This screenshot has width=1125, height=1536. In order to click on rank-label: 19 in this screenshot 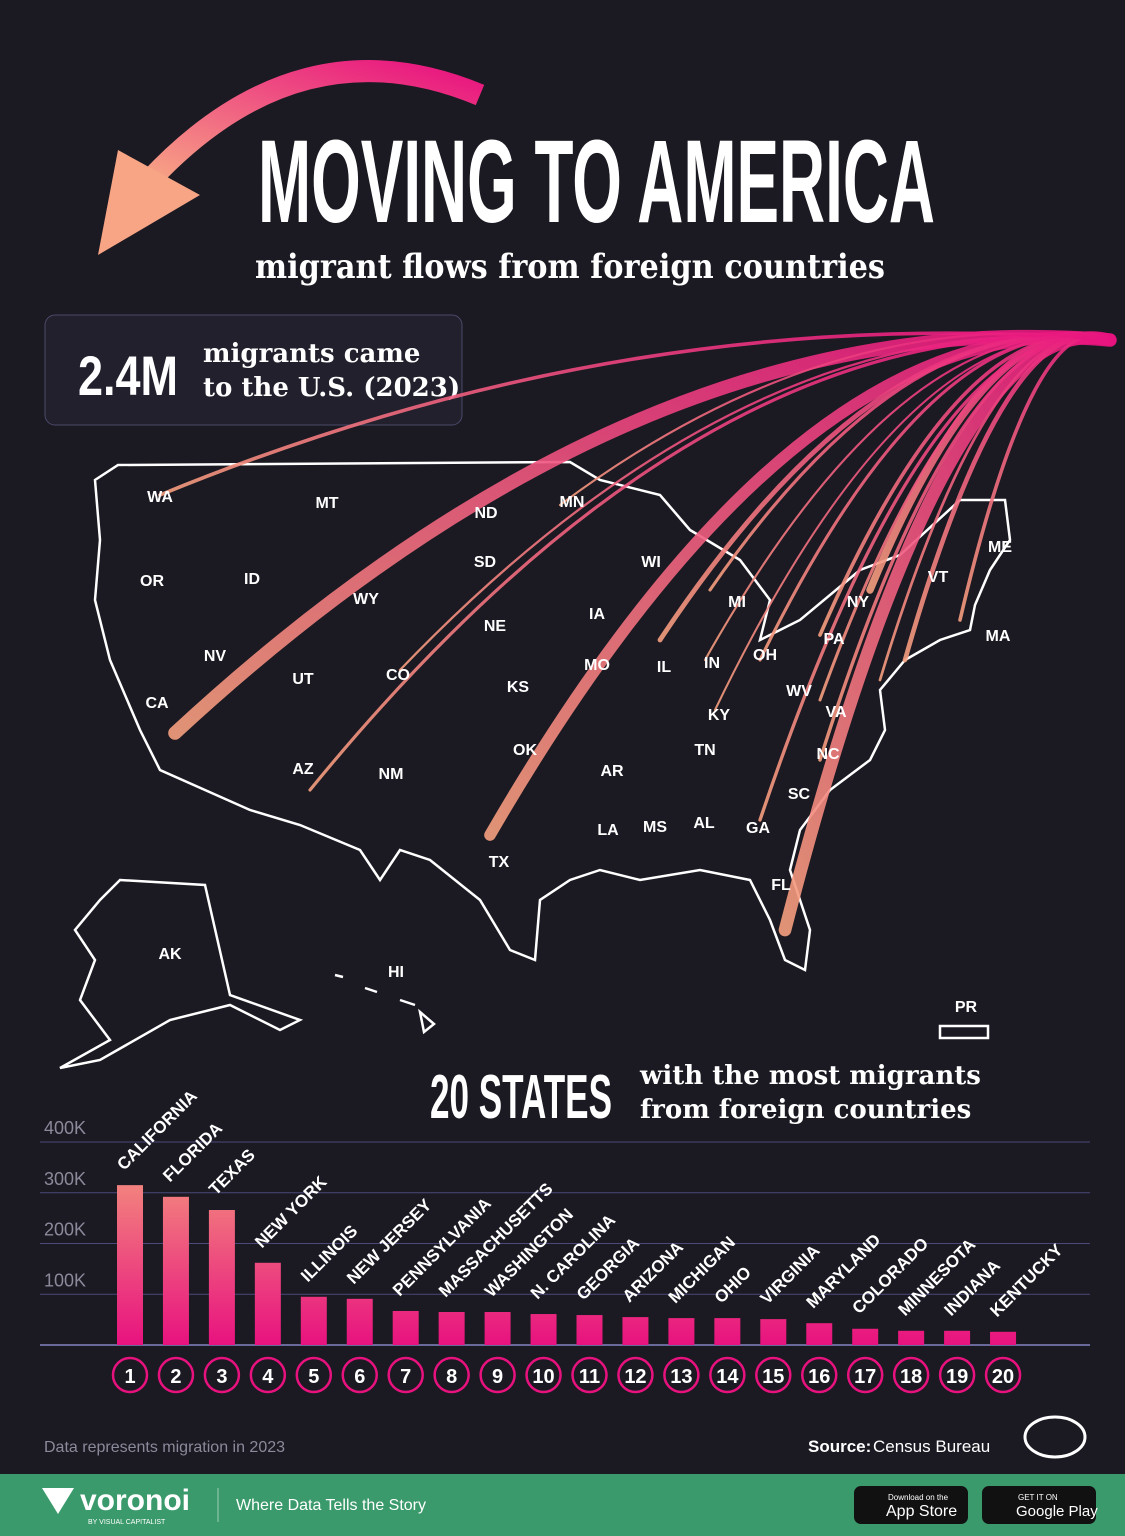, I will do `click(957, 1377)`.